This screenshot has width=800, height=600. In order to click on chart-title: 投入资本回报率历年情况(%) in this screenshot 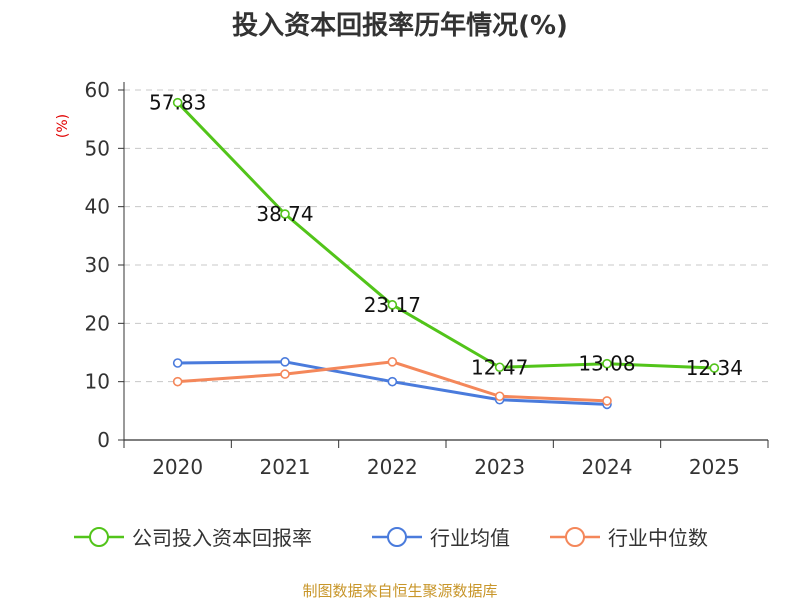, I will do `click(400, 25)`.